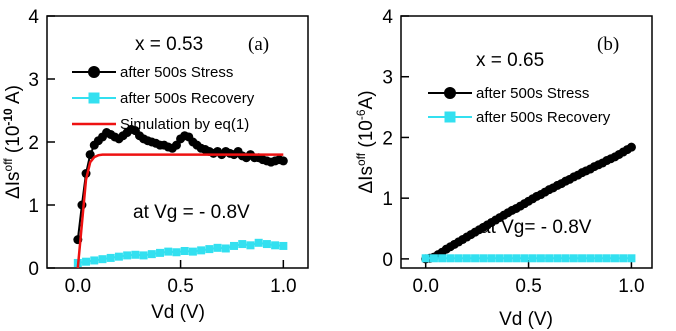 The image size is (676, 331). I want to click on panel-a-y-tick-label: 1, so click(33, 206).